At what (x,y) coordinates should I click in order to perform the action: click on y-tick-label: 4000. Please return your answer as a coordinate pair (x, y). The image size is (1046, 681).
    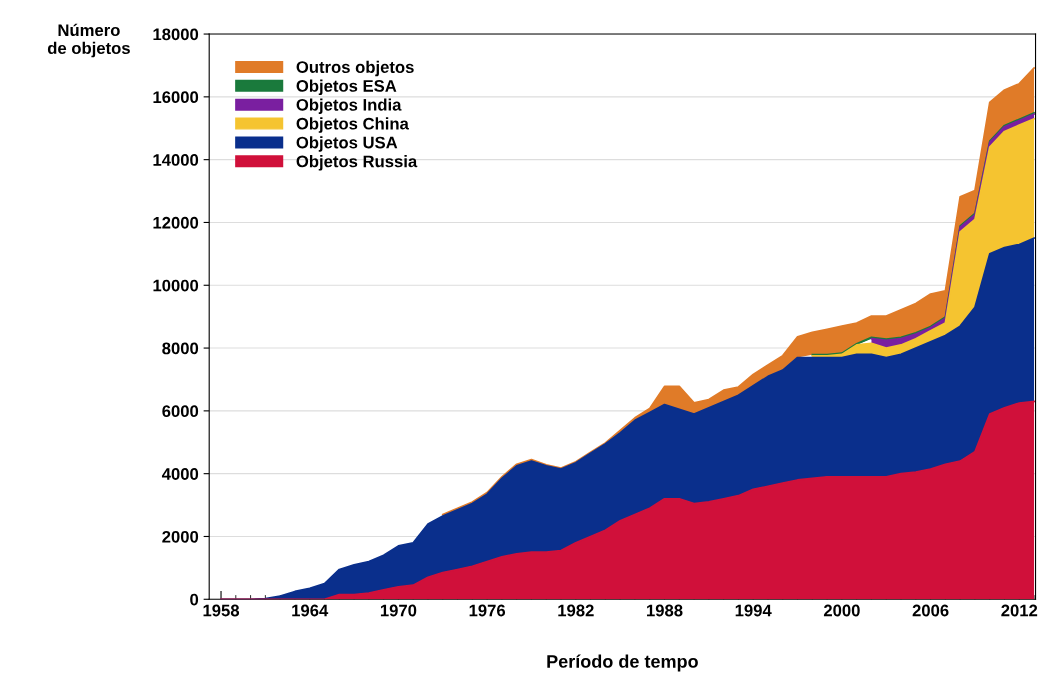
    Looking at the image, I should click on (180, 474).